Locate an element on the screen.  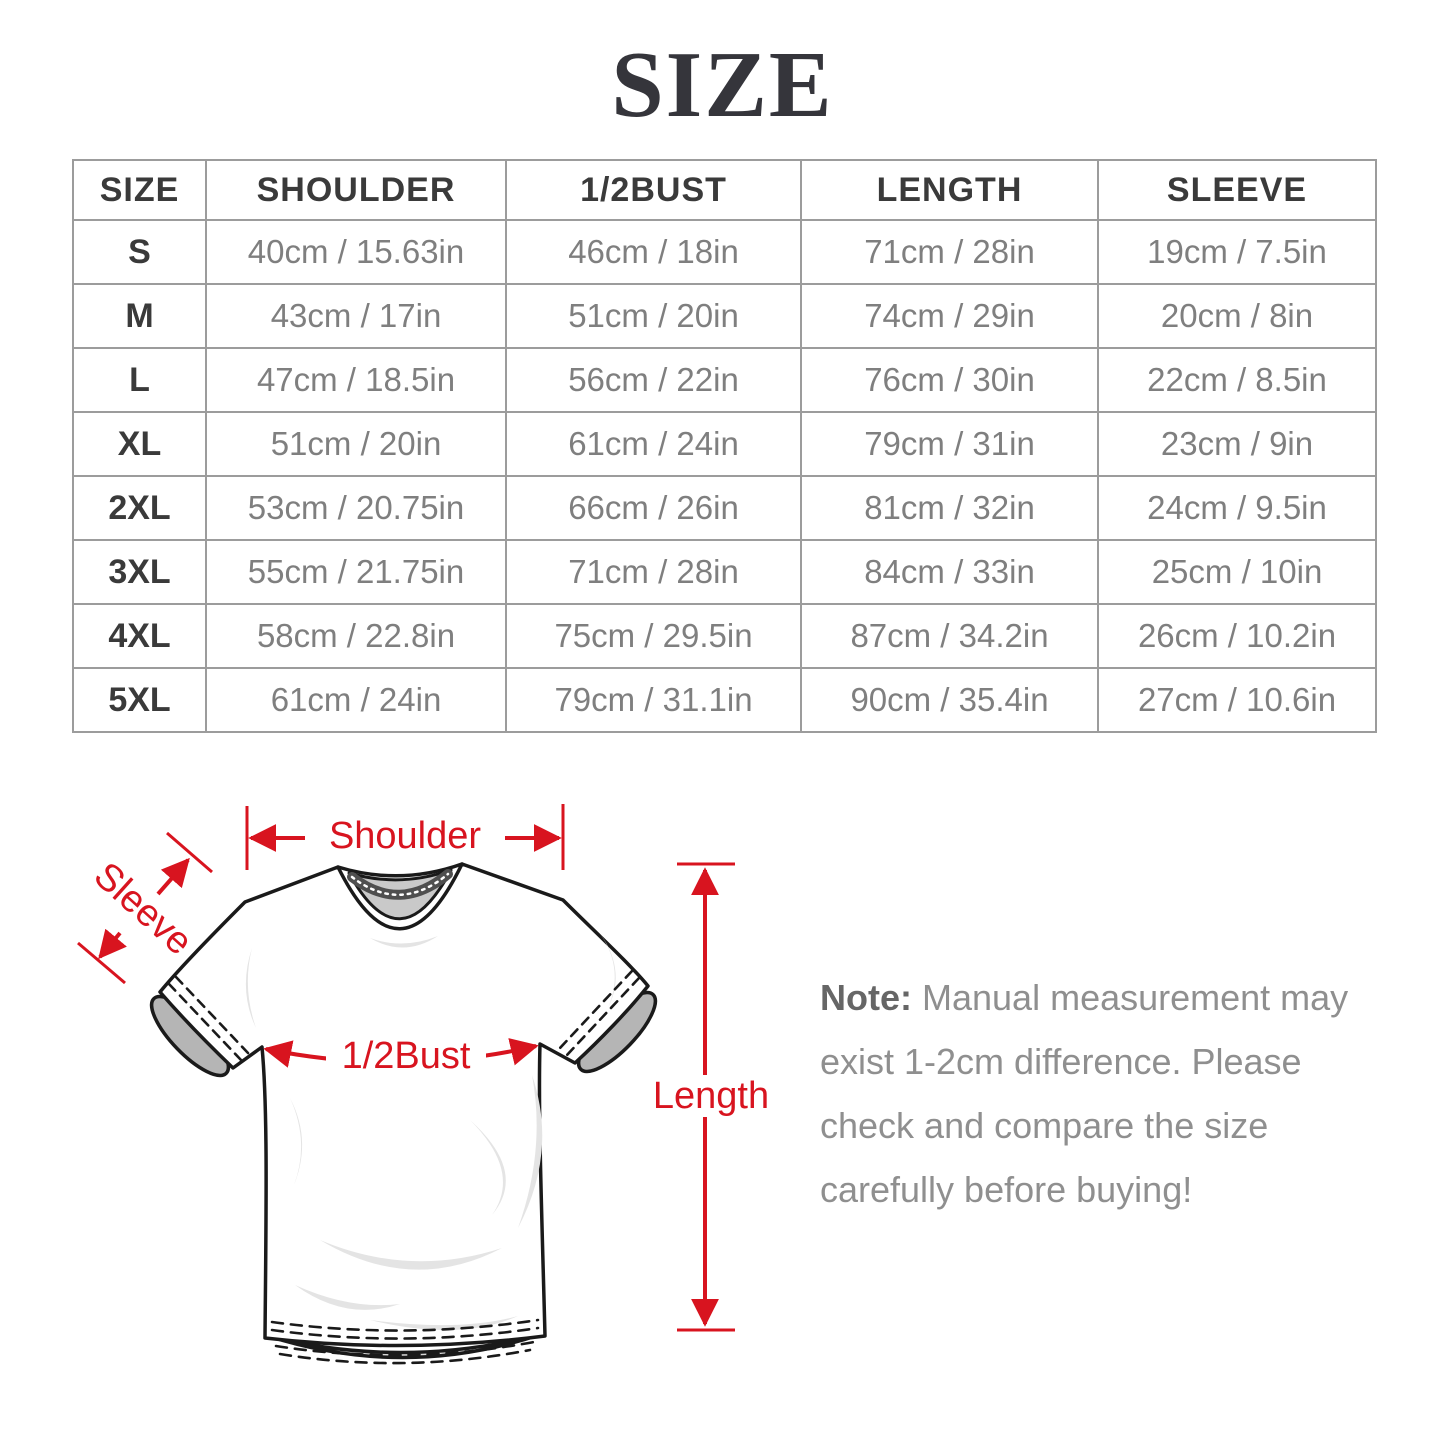
value-cell: 66cm / 26in is located at coordinates (653, 508).